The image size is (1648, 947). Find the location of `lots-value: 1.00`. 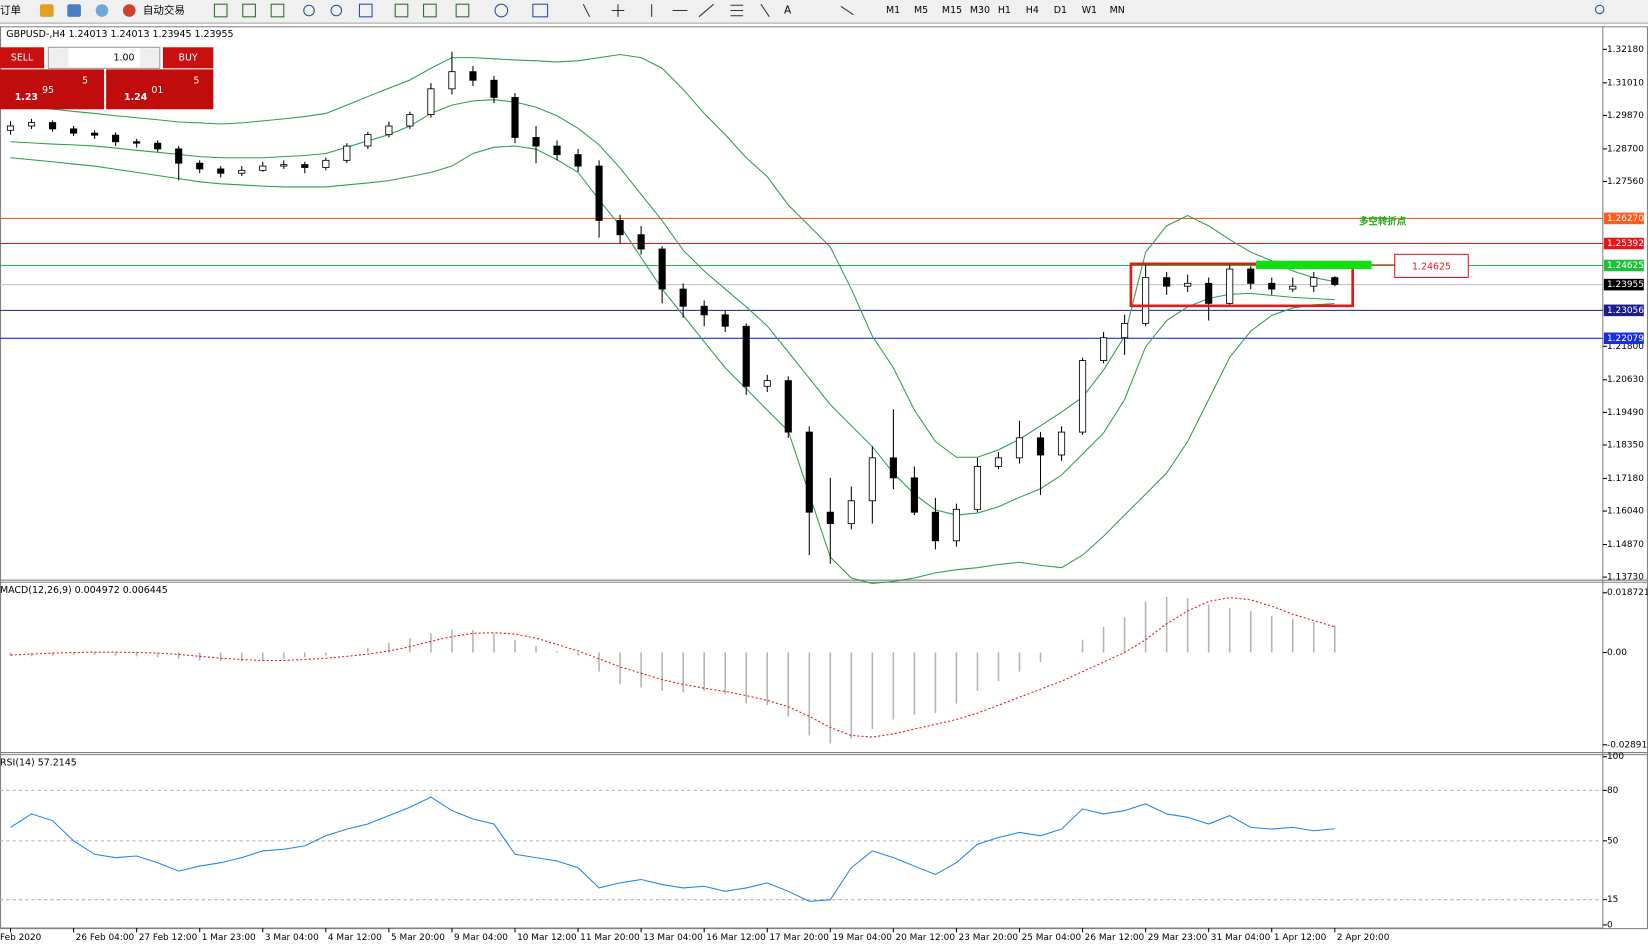

lots-value: 1.00 is located at coordinates (124, 57).